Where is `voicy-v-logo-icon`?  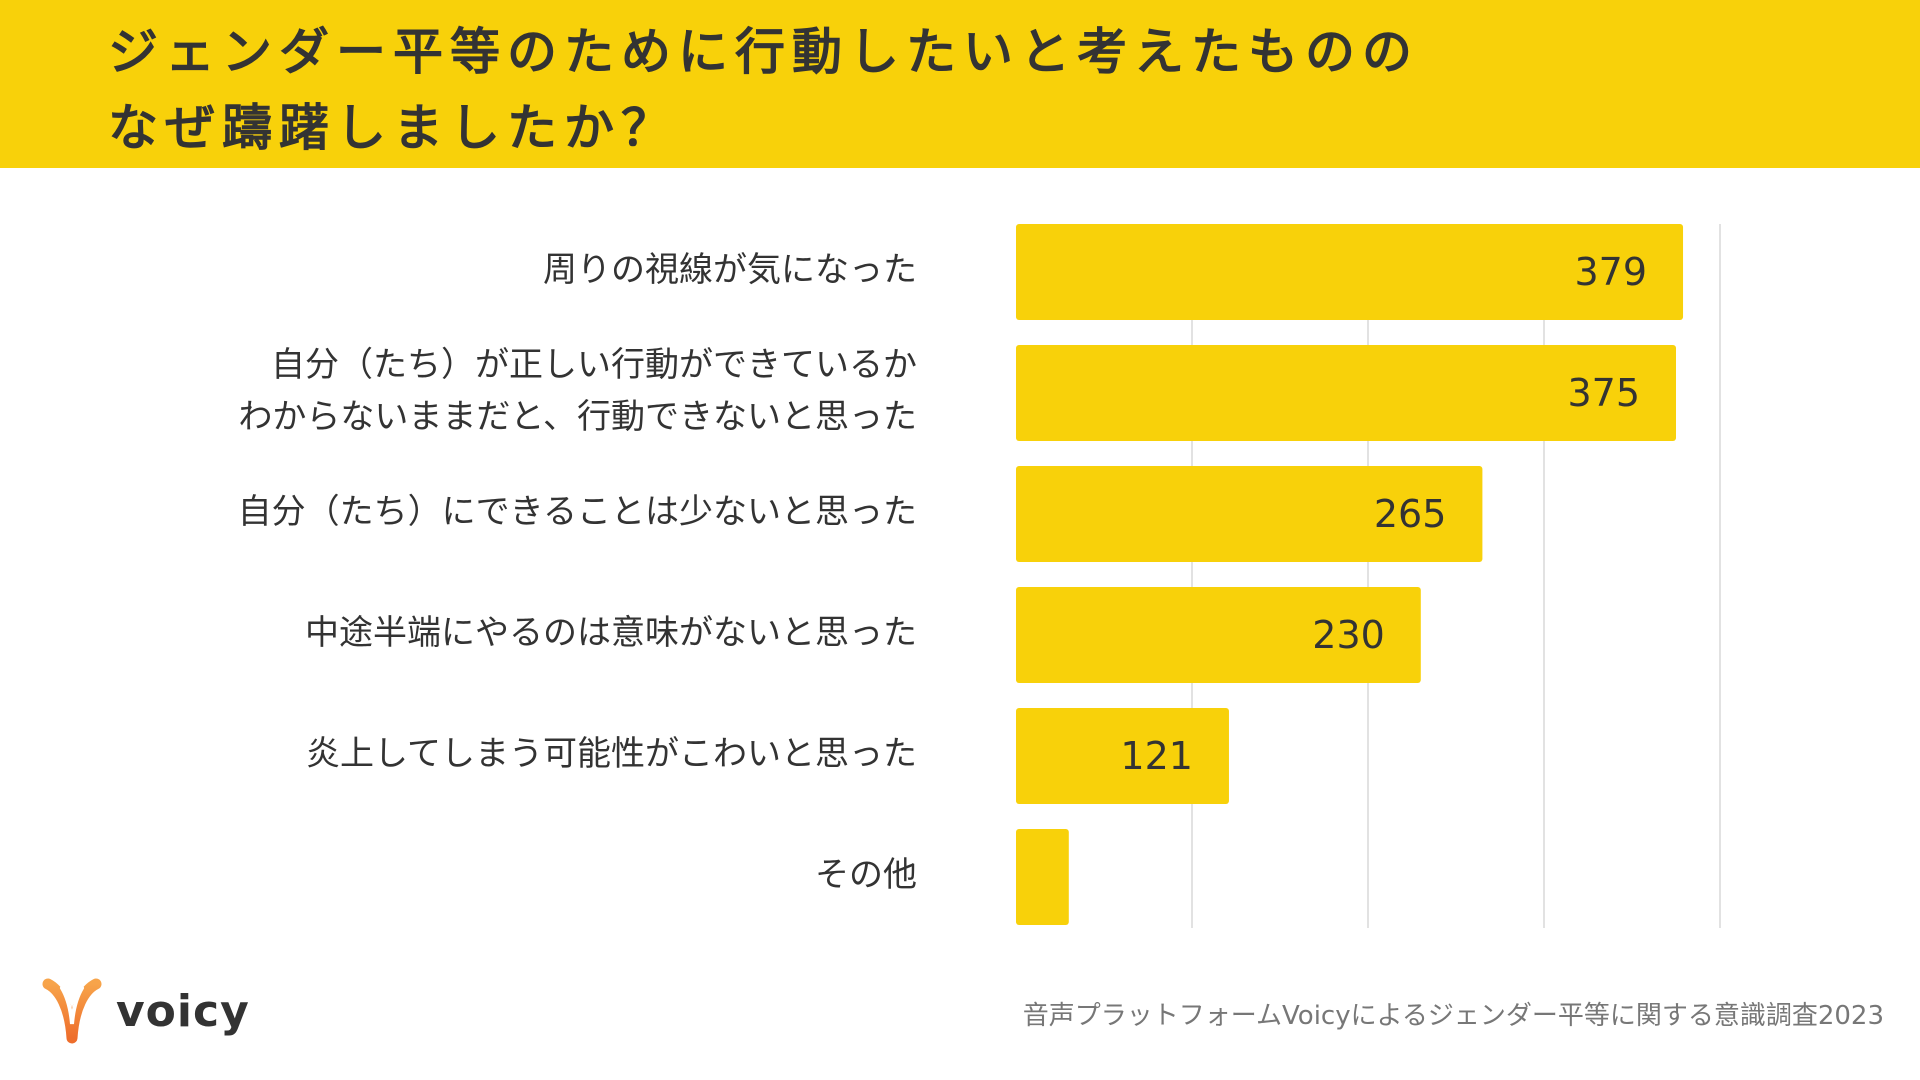 voicy-v-logo-icon is located at coordinates (72, 1011).